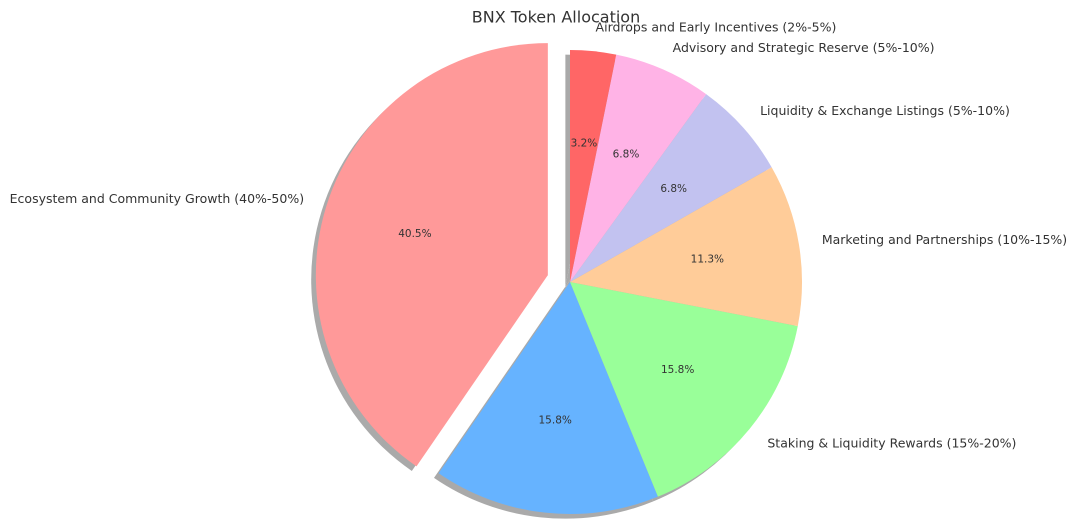 This screenshot has width=1084, height=529. Describe the element at coordinates (716, 27) in the screenshot. I see `slice-label: Airdrops and Early Incentives (2%-5%)` at that location.